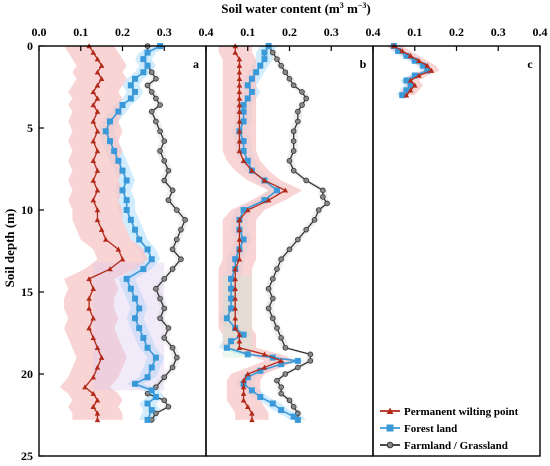  What do you see at coordinates (368, 8) in the screenshot?
I see `x-axis-title-end: )` at bounding box center [368, 8].